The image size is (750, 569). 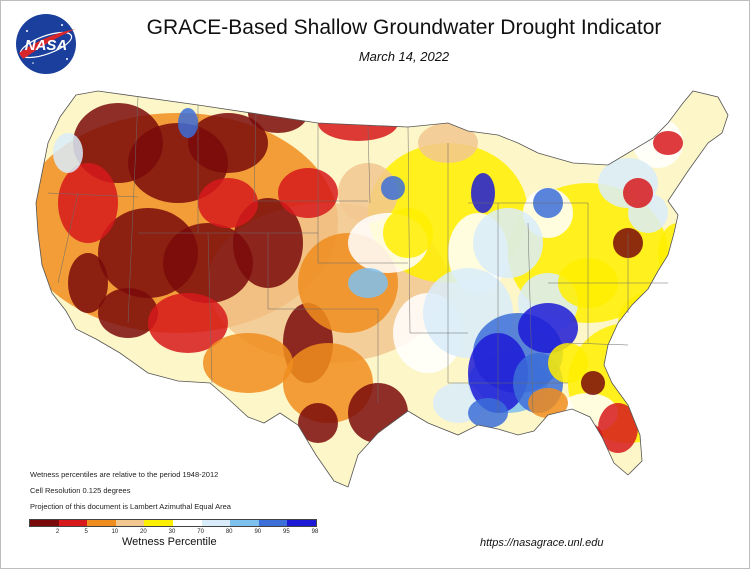 I want to click on legend-tick-label: 2, so click(x=57, y=532).